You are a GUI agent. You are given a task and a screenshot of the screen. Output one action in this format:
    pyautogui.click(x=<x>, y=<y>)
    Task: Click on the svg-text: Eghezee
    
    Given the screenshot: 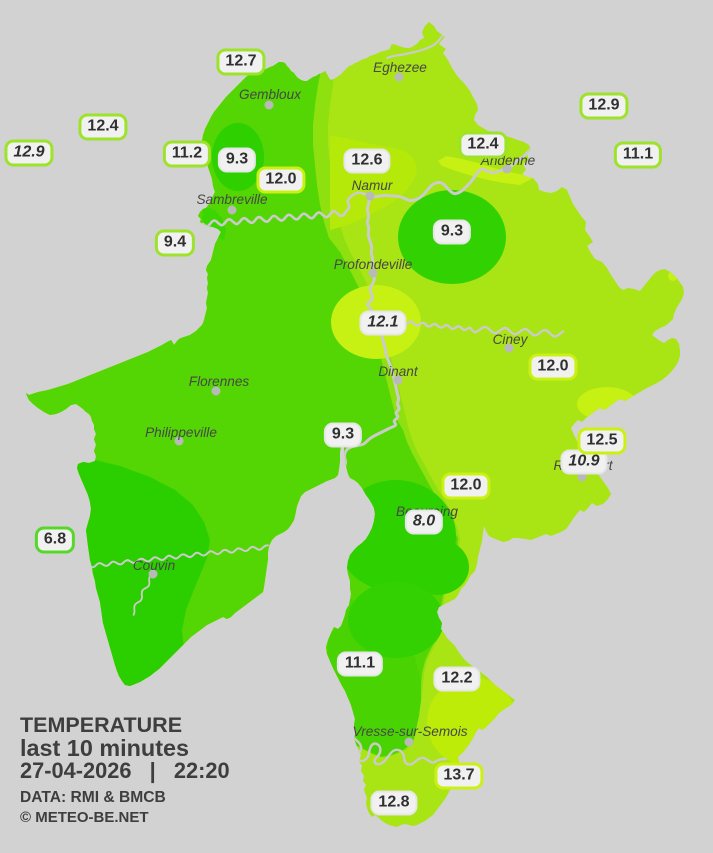 What is the action you would take?
    pyautogui.click(x=400, y=67)
    